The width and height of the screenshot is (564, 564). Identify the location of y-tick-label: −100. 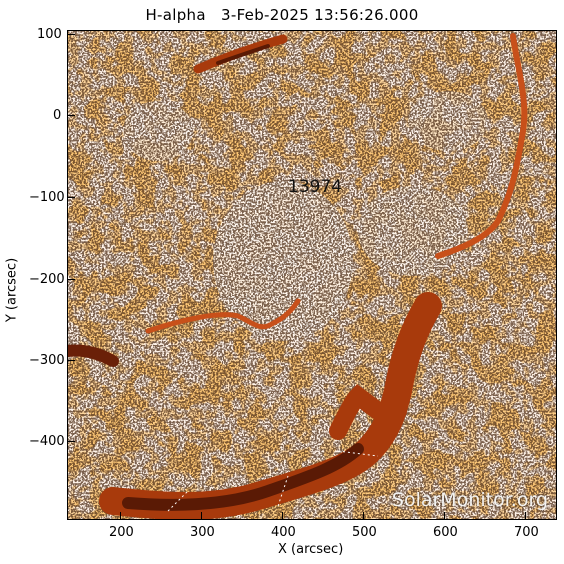
(47, 197).